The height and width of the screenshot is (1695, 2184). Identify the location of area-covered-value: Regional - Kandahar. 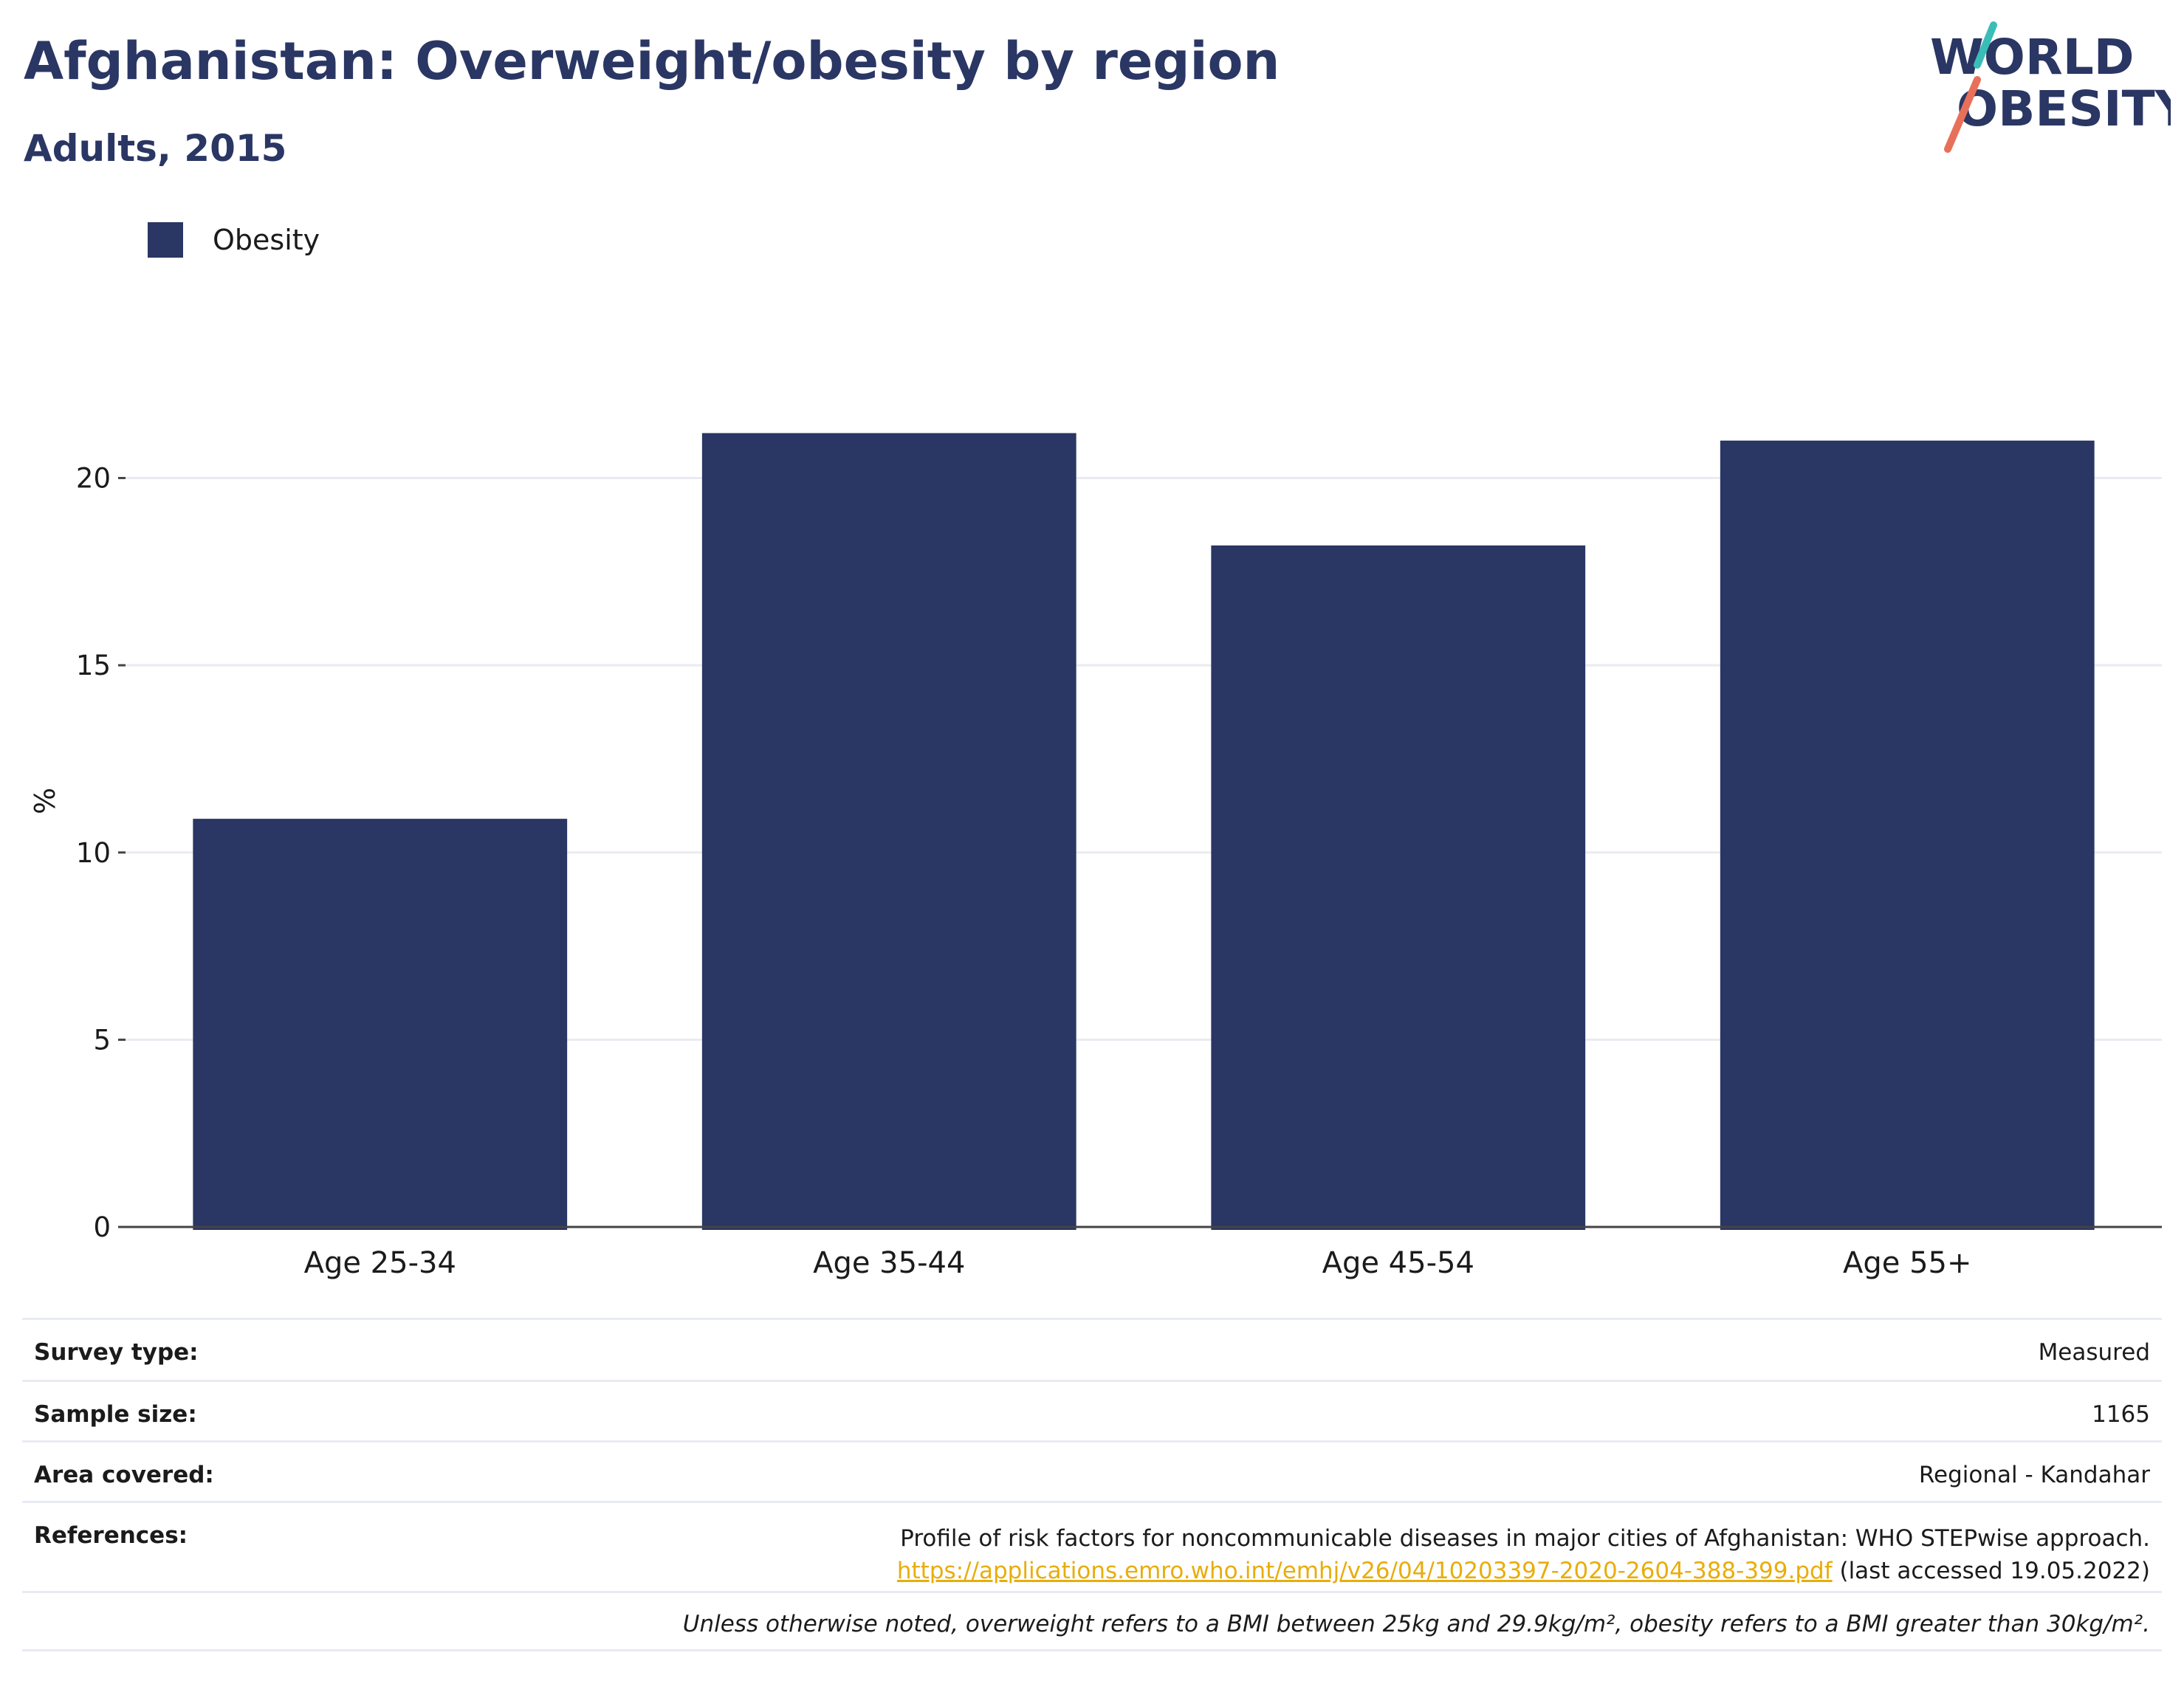
(2034, 1475).